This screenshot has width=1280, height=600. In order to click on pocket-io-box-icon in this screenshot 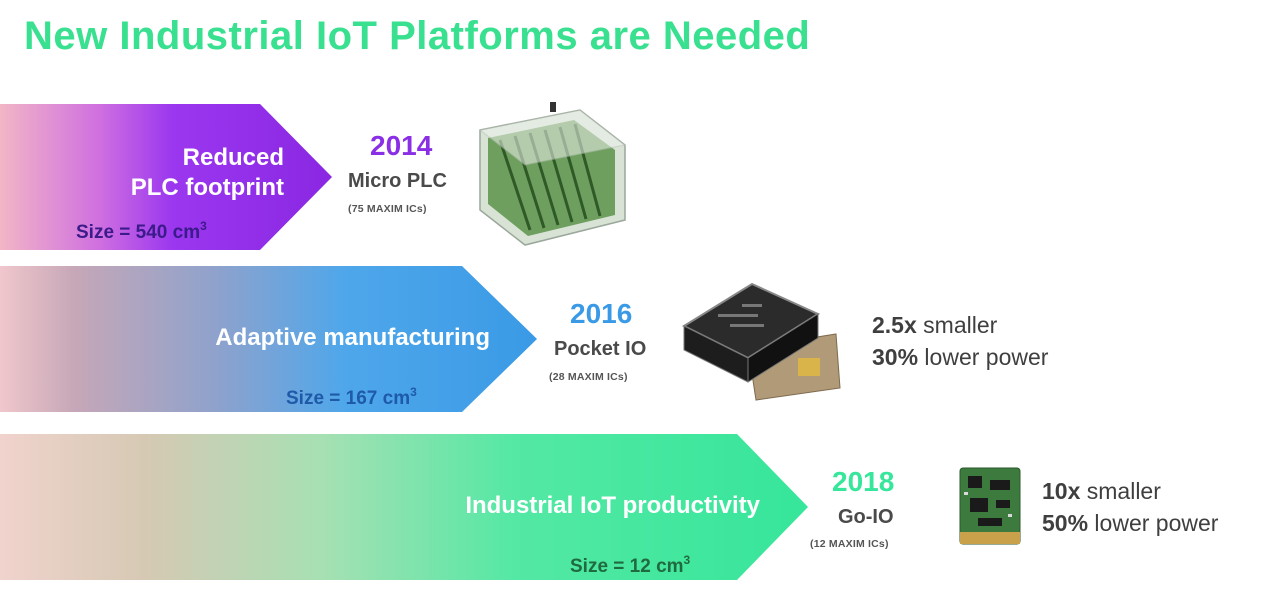, I will do `click(761, 341)`.